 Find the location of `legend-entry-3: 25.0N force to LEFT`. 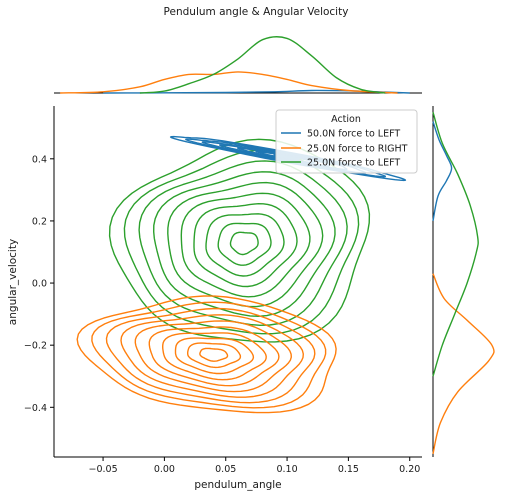

legend-entry-3: 25.0N force to LEFT is located at coordinates (340, 163).